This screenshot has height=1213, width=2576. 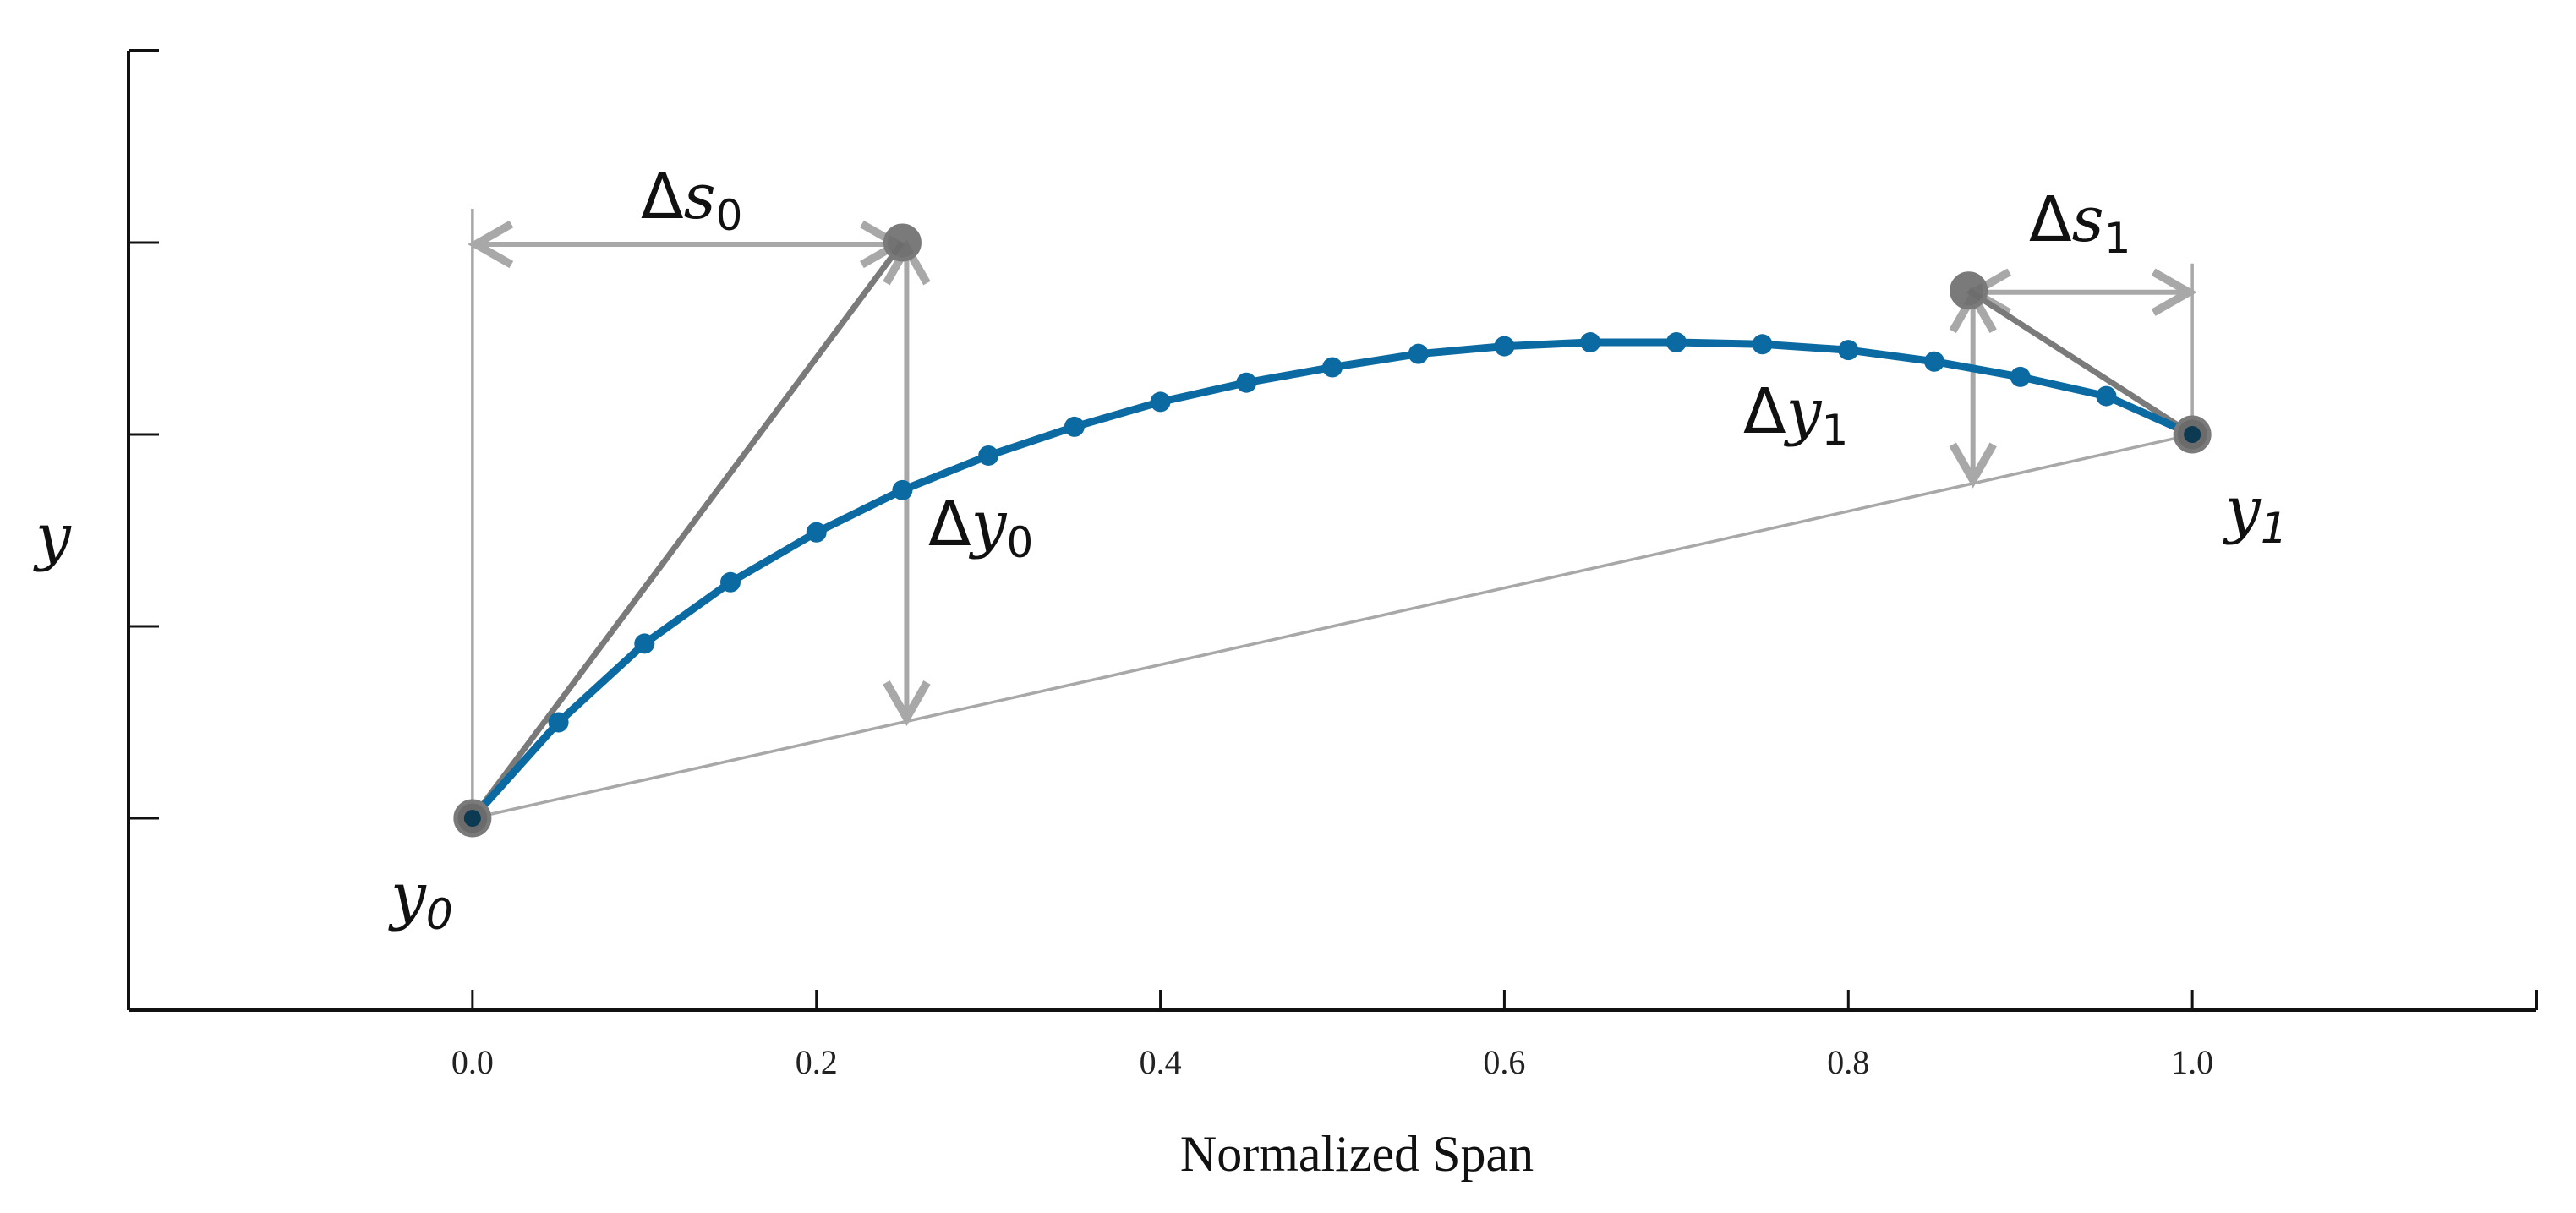 I want to click on annotation-delta-s1: Δs1, so click(x=2079, y=223).